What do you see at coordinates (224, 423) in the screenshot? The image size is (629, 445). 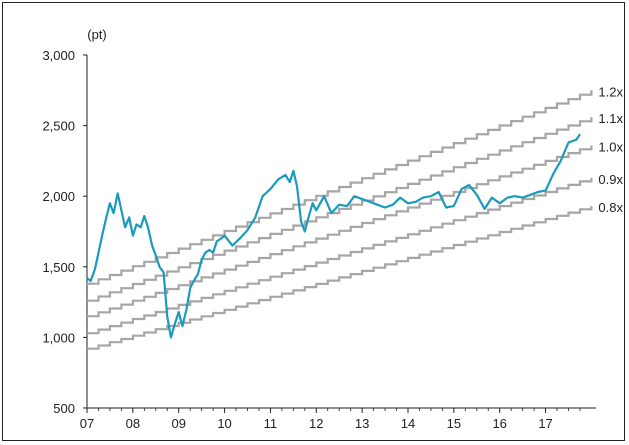 I see `x-tick-label: 10` at bounding box center [224, 423].